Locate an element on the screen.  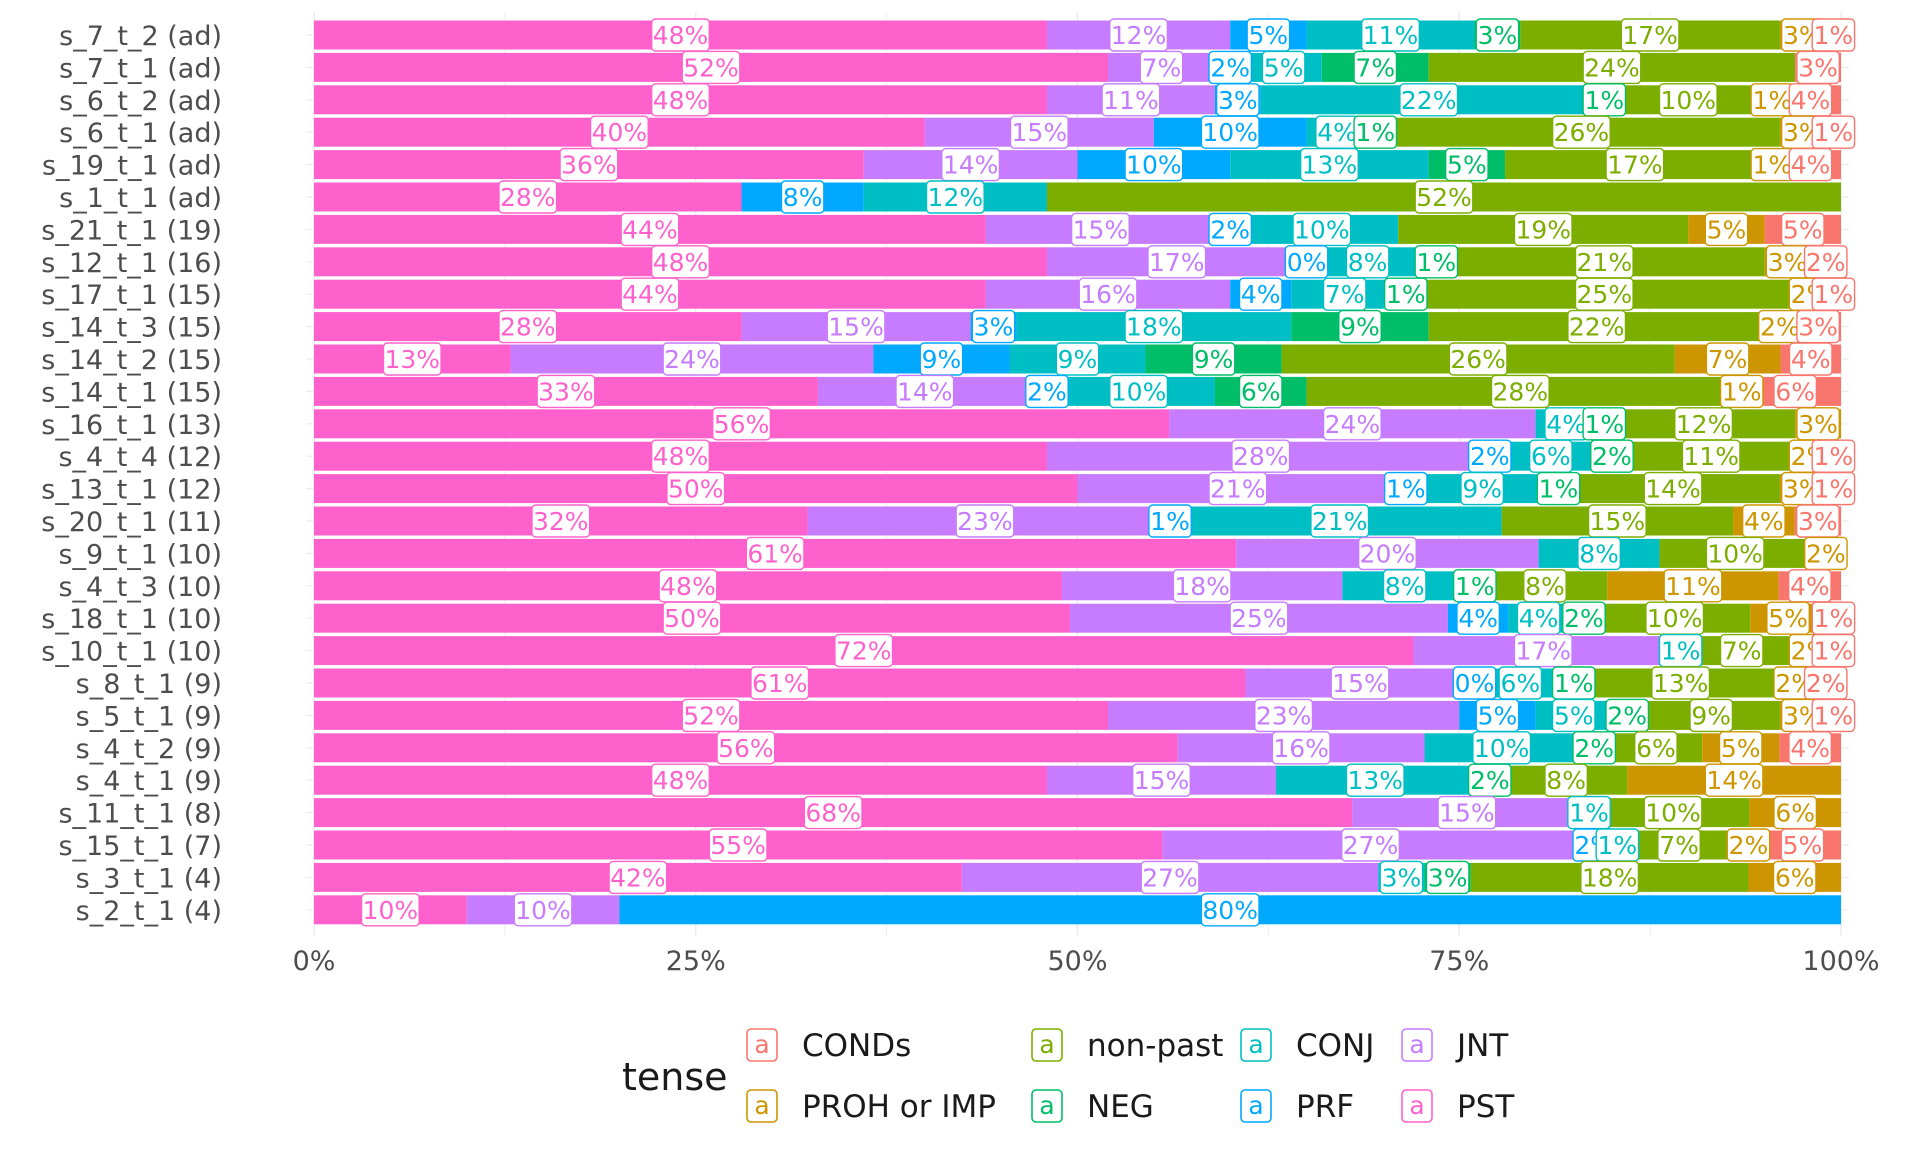
data-label-text: 27% is located at coordinates (1170, 877).